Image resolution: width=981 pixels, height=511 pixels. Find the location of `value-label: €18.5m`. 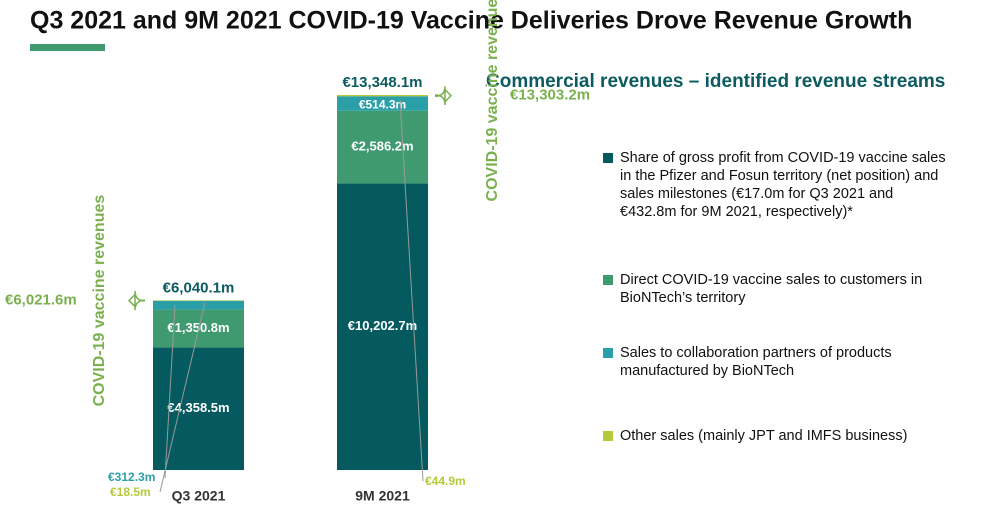

value-label: €18.5m is located at coordinates (130, 492).